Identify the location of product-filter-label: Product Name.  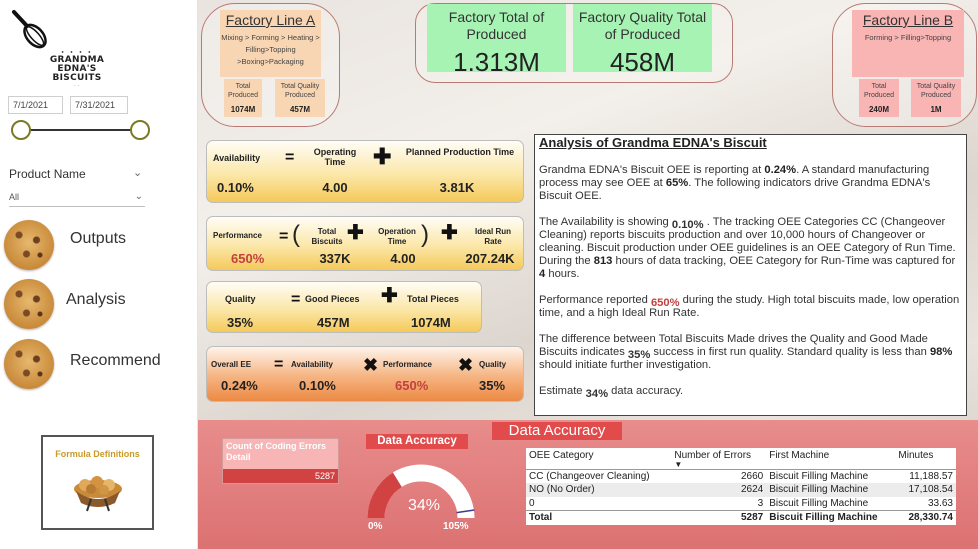
(47, 174).